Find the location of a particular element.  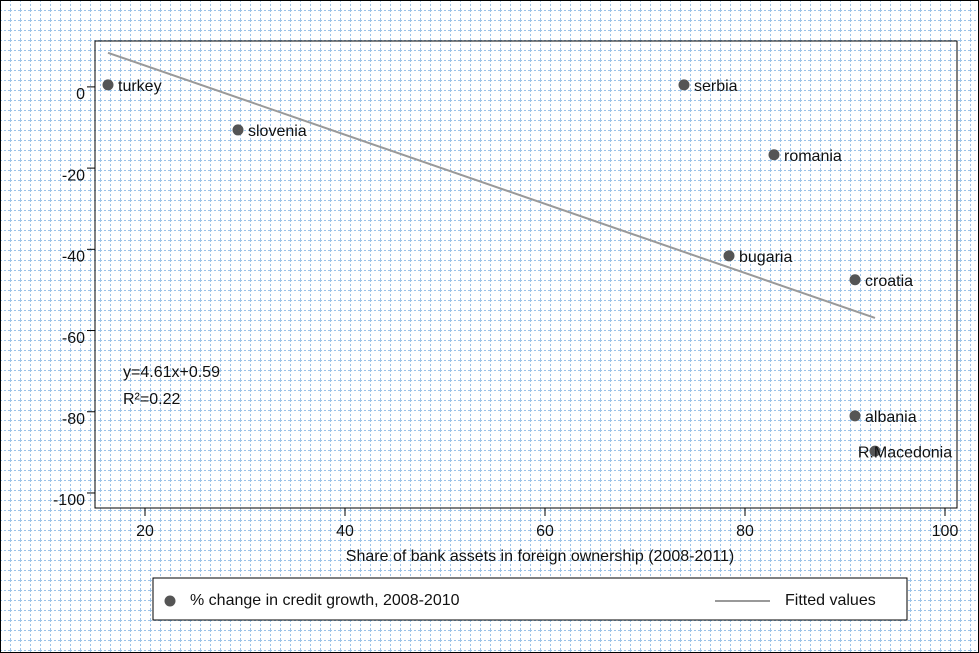

point-label: slovenia is located at coordinates (277, 131).